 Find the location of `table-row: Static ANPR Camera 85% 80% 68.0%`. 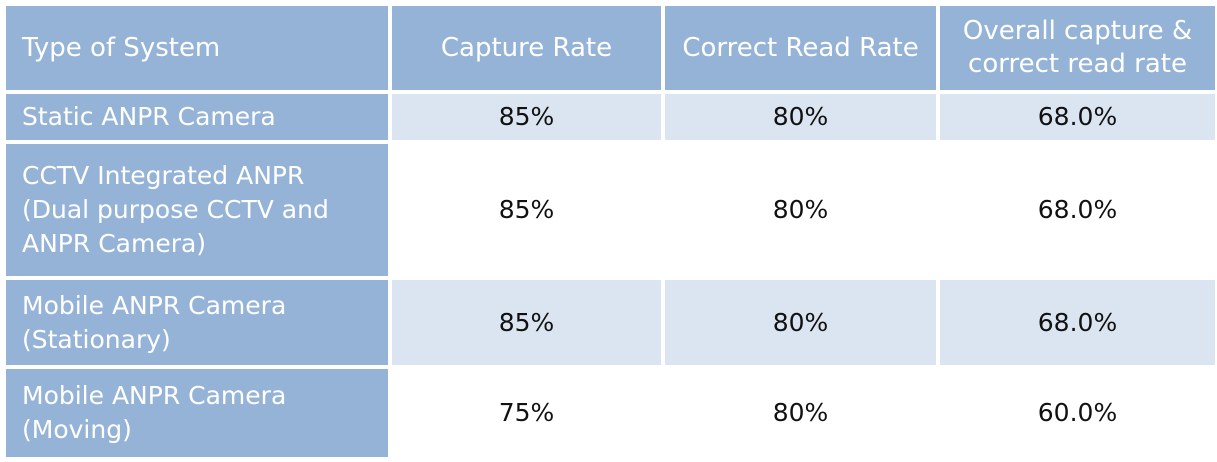

table-row: Static ANPR Camera 85% 80% 68.0% is located at coordinates (610, 117).